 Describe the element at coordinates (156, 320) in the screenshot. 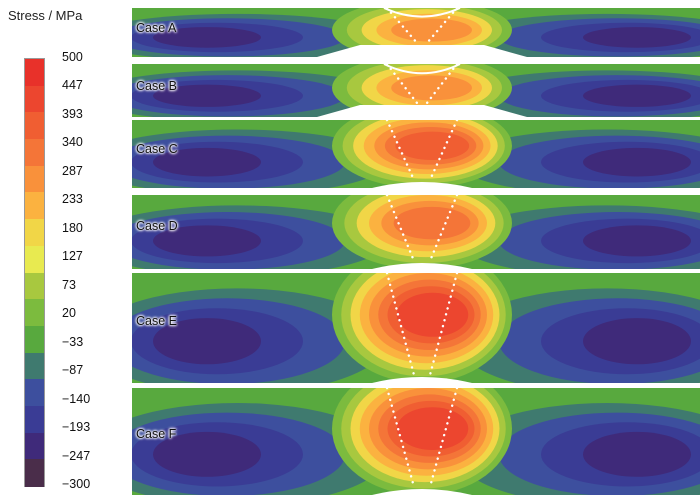

I see `case-label: Case E` at that location.